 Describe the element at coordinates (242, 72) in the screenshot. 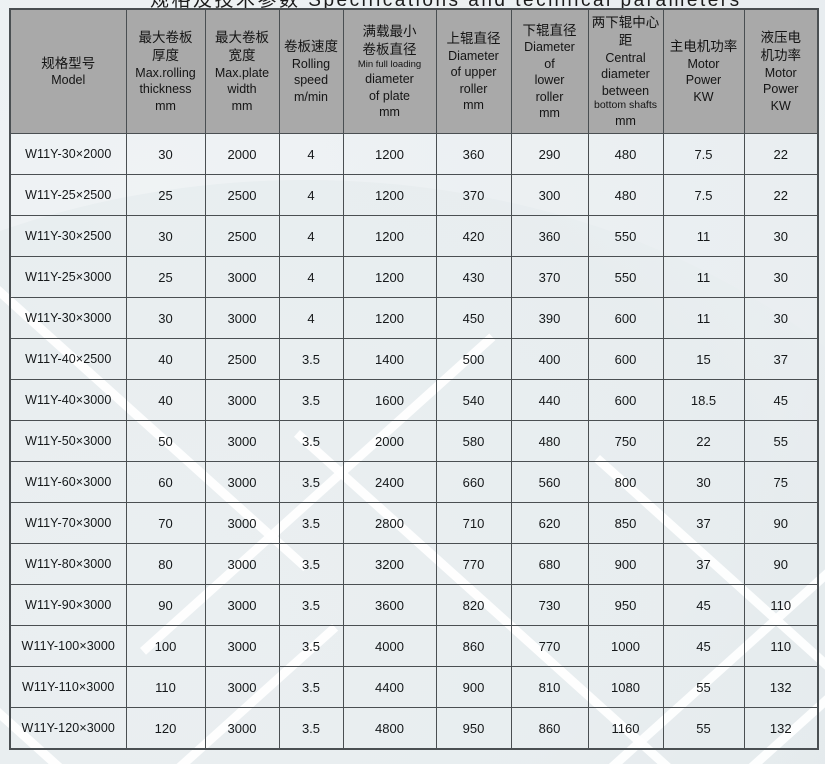

I see `column-header-en-line: Max.plate` at that location.